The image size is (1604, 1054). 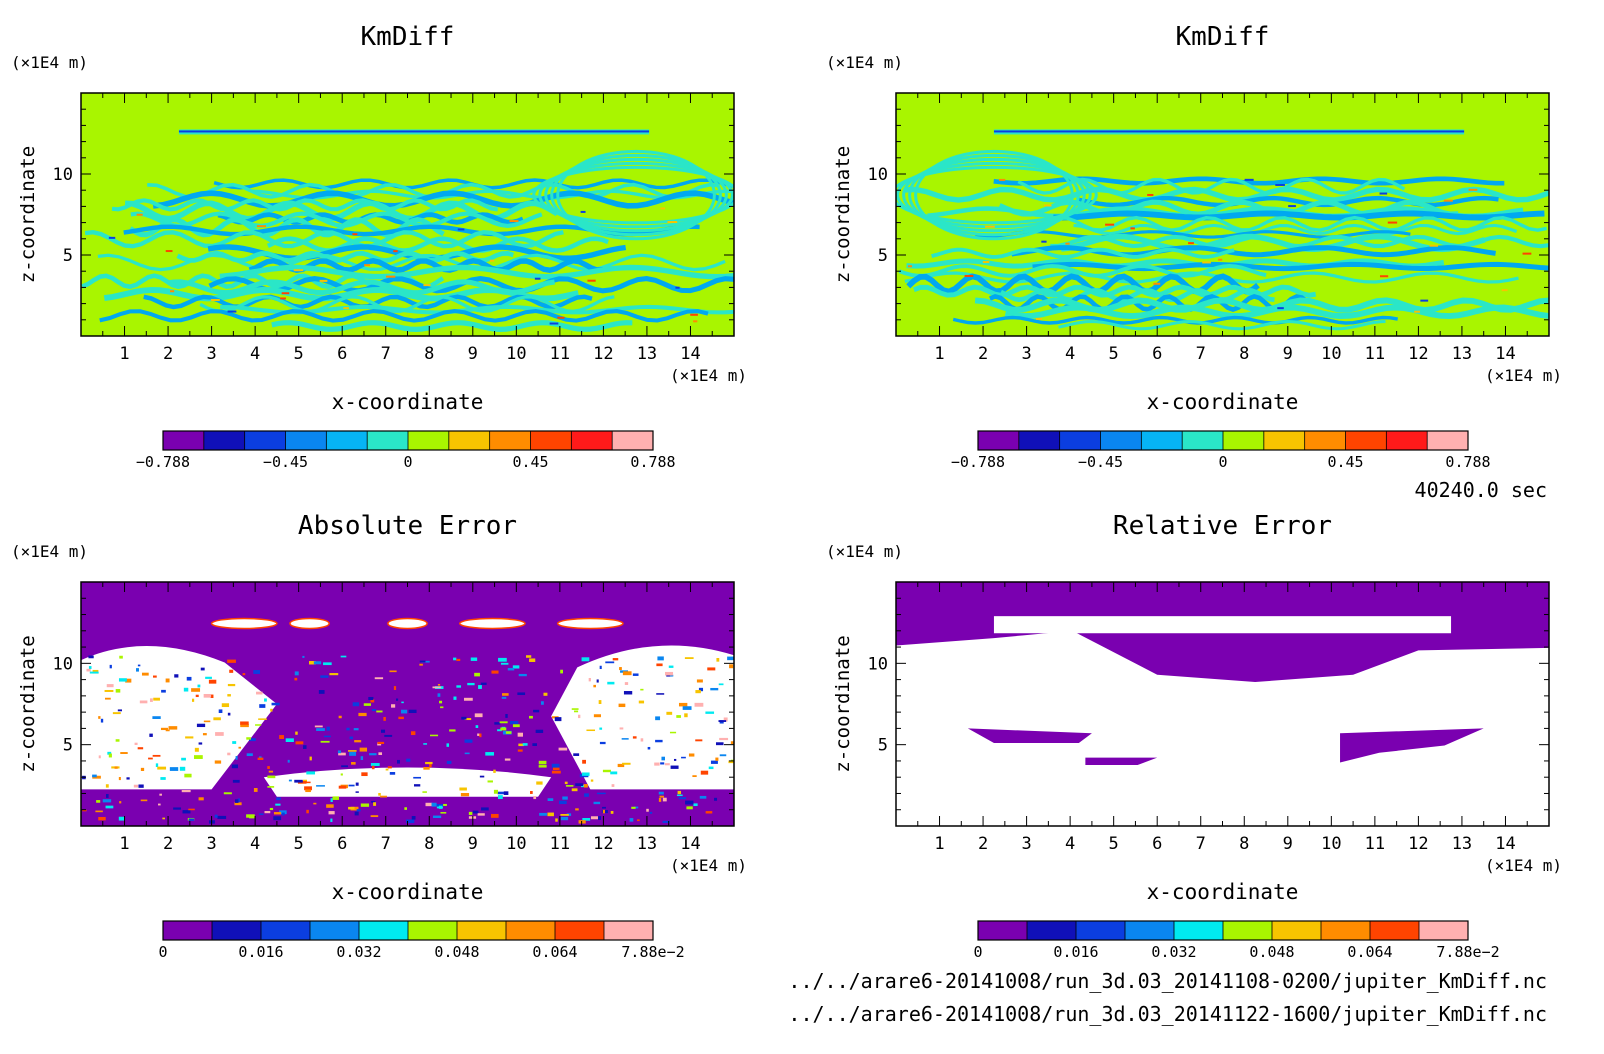 What do you see at coordinates (633, 195) in the screenshot?
I see `field-arc` at bounding box center [633, 195].